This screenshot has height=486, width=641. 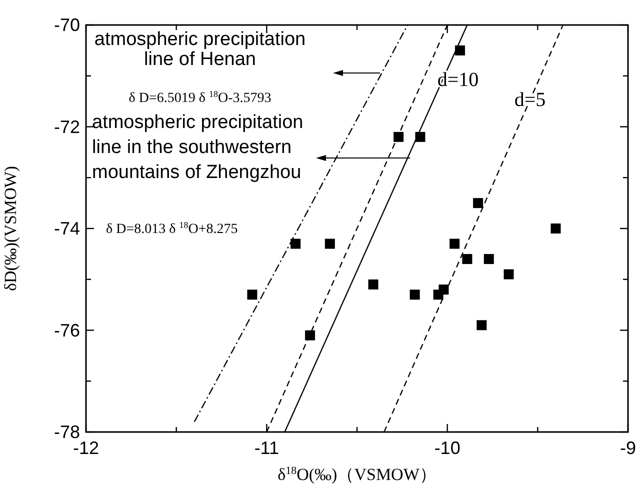 I want to click on annotation: δ D=6.5019 δ $^{18}$O-3.5793, so click(x=200, y=97).